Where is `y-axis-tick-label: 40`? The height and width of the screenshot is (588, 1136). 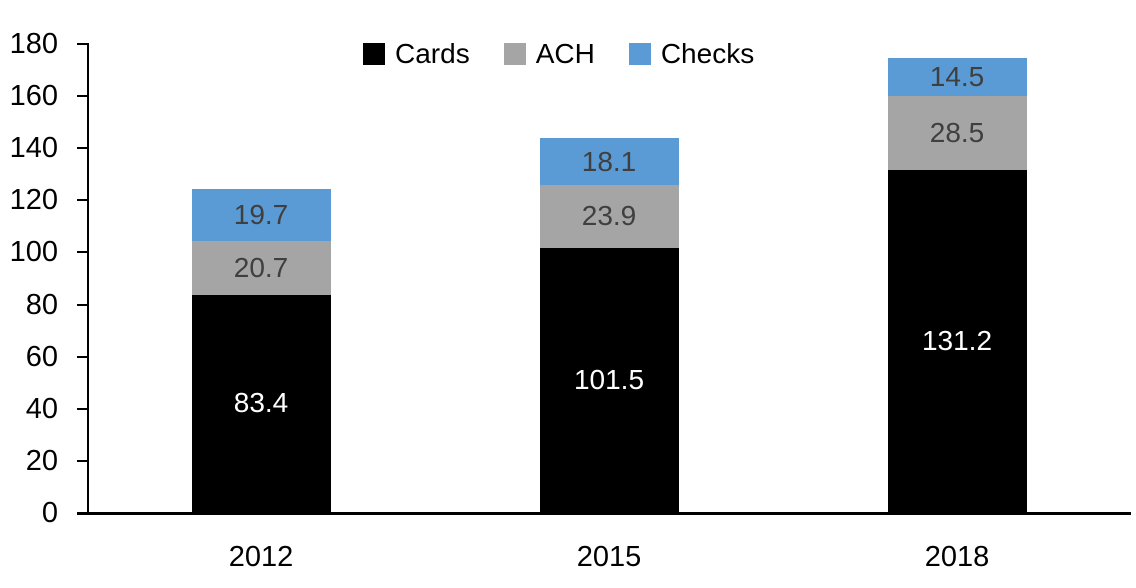
y-axis-tick-label: 40 is located at coordinates (41, 408).